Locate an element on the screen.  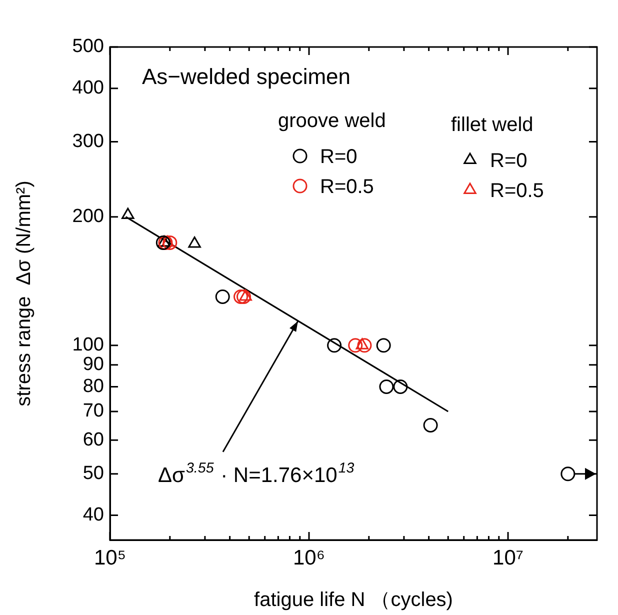
y-tick-label: 400 is located at coordinates (88, 88).